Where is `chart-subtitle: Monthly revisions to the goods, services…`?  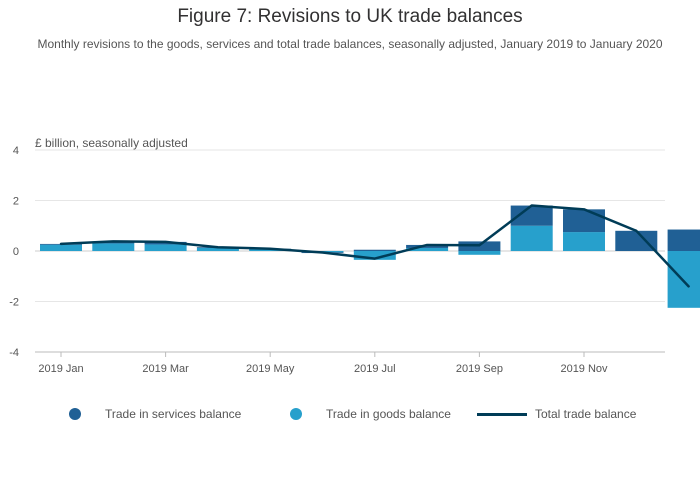
chart-subtitle: Monthly revisions to the goods, services… is located at coordinates (350, 44).